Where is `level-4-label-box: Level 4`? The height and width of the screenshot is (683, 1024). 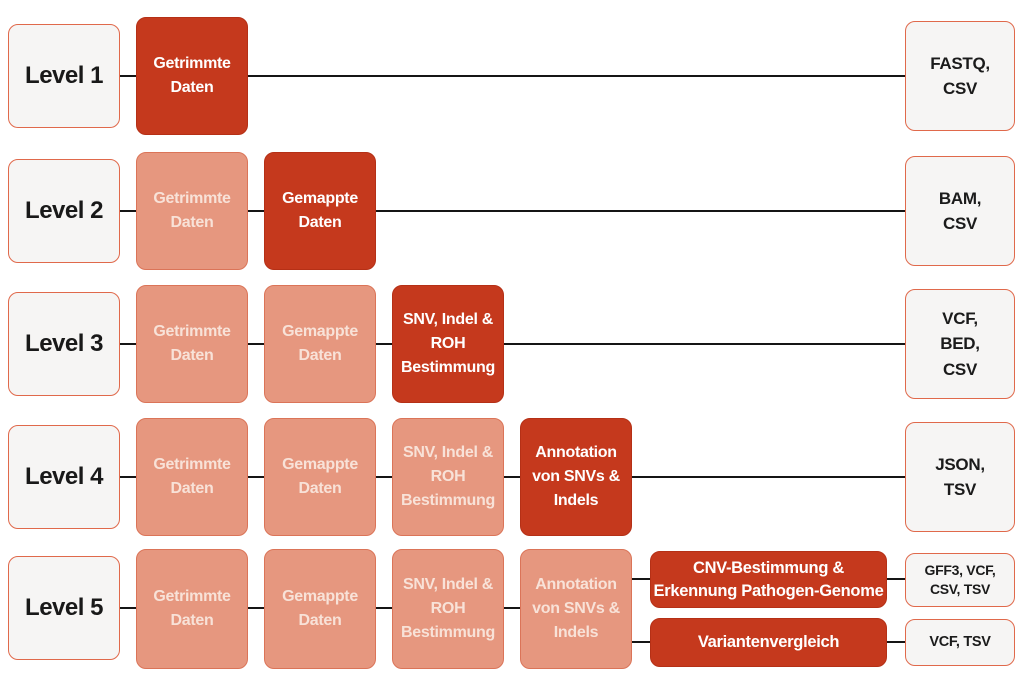
level-4-label-box: Level 4 is located at coordinates (64, 477).